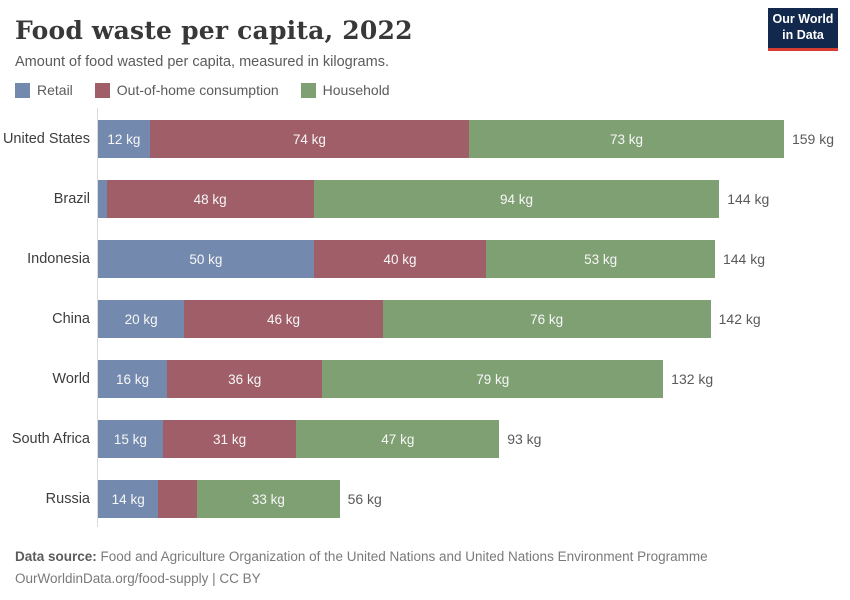 This screenshot has height=600, width=850. Describe the element at coordinates (71, 319) in the screenshot. I see `country-label: China` at that location.